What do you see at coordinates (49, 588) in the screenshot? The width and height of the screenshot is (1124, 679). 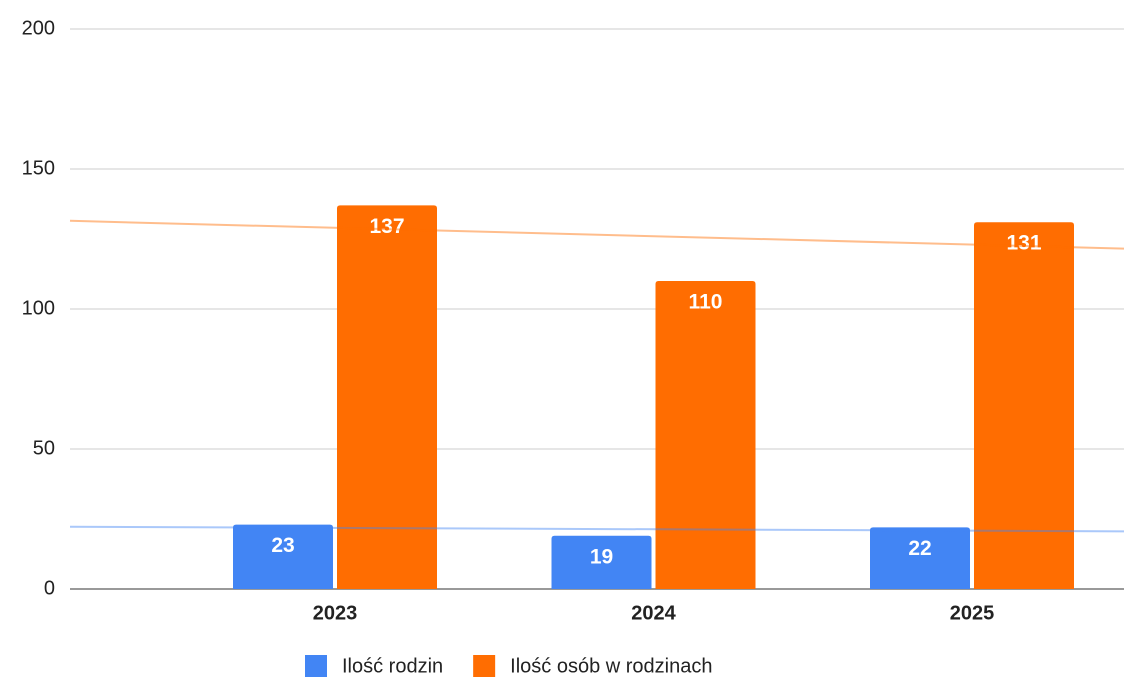 I see `y-tick-label: 0` at bounding box center [49, 588].